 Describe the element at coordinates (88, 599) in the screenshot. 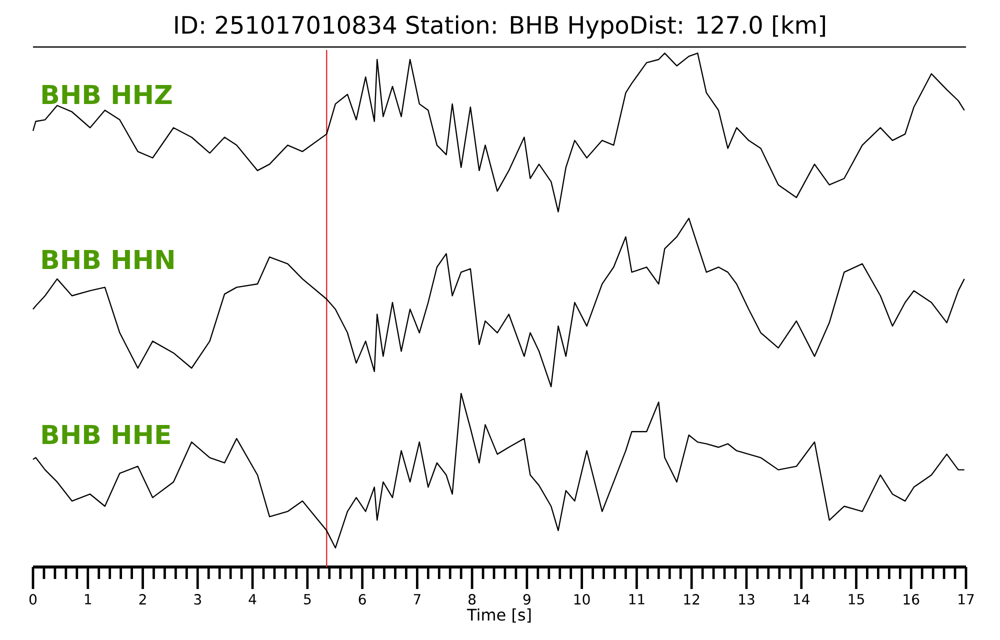

I see `x-tick-label: 1` at that location.